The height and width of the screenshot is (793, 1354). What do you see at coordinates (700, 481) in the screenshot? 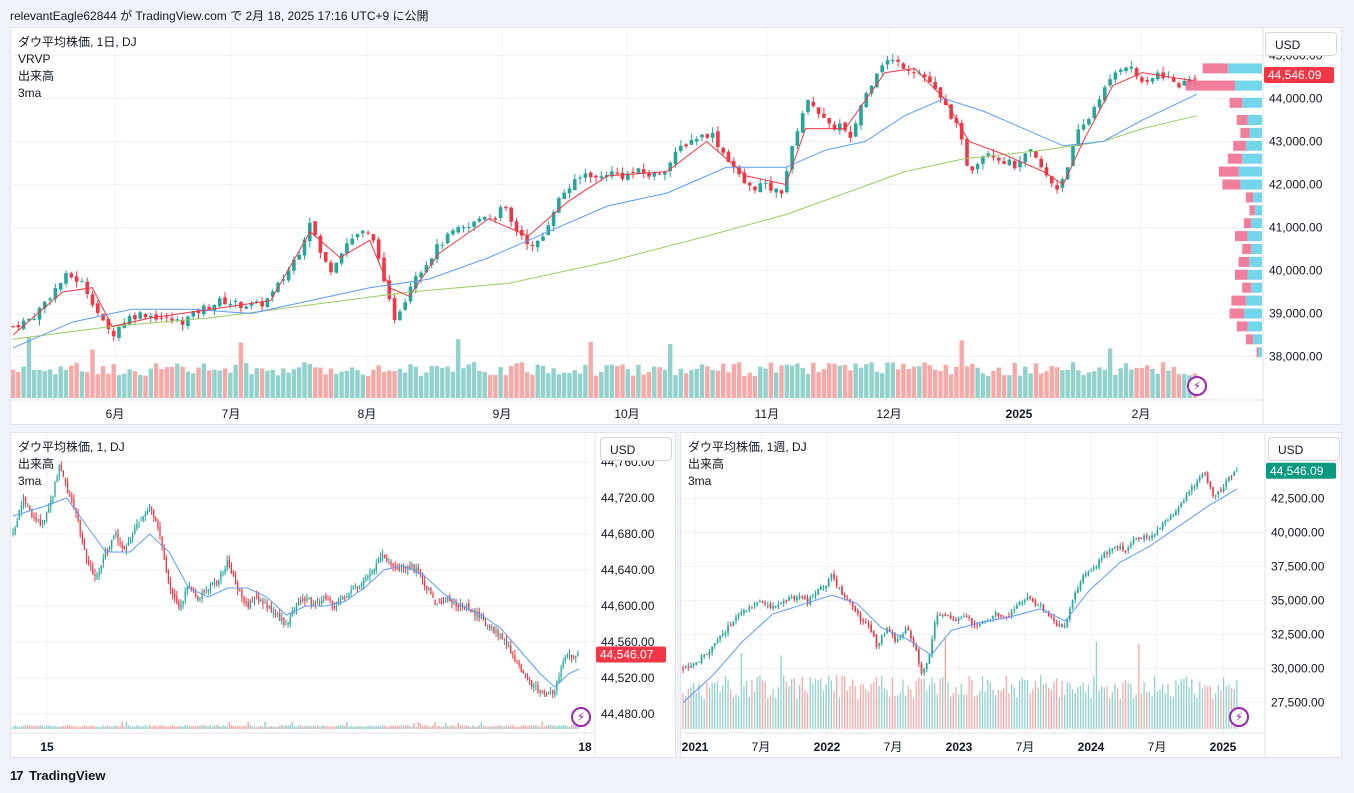
I see `weekly-legend-ma: 3ma` at bounding box center [700, 481].